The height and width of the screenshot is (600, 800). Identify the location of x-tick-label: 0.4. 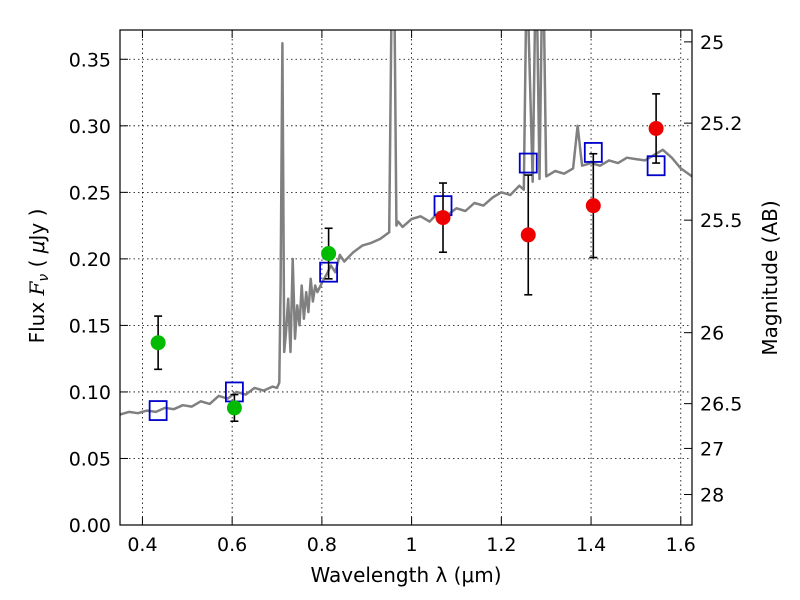
(142, 545).